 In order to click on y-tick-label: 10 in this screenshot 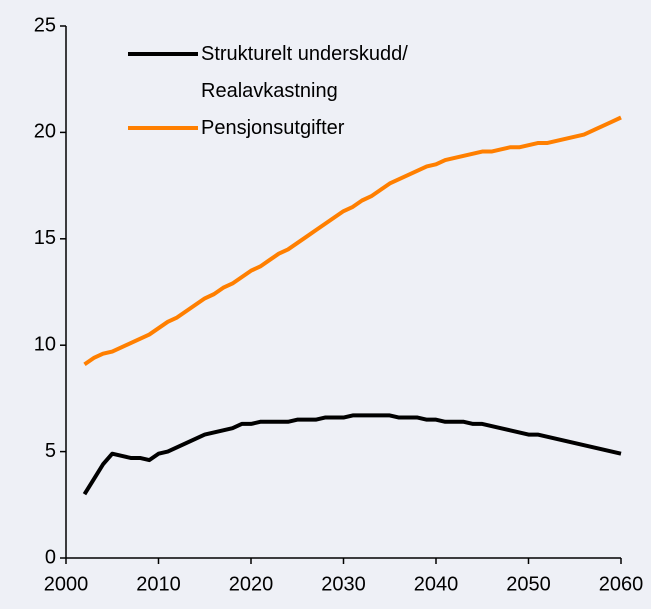, I will do `click(45, 344)`.